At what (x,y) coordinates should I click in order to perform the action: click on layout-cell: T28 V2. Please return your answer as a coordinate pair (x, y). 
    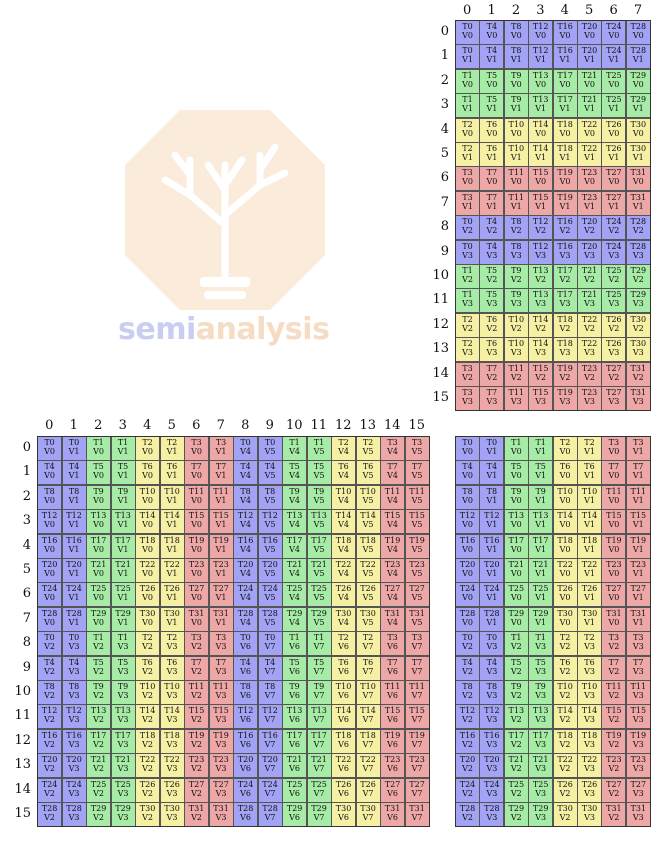
    Looking at the image, I should click on (638, 228).